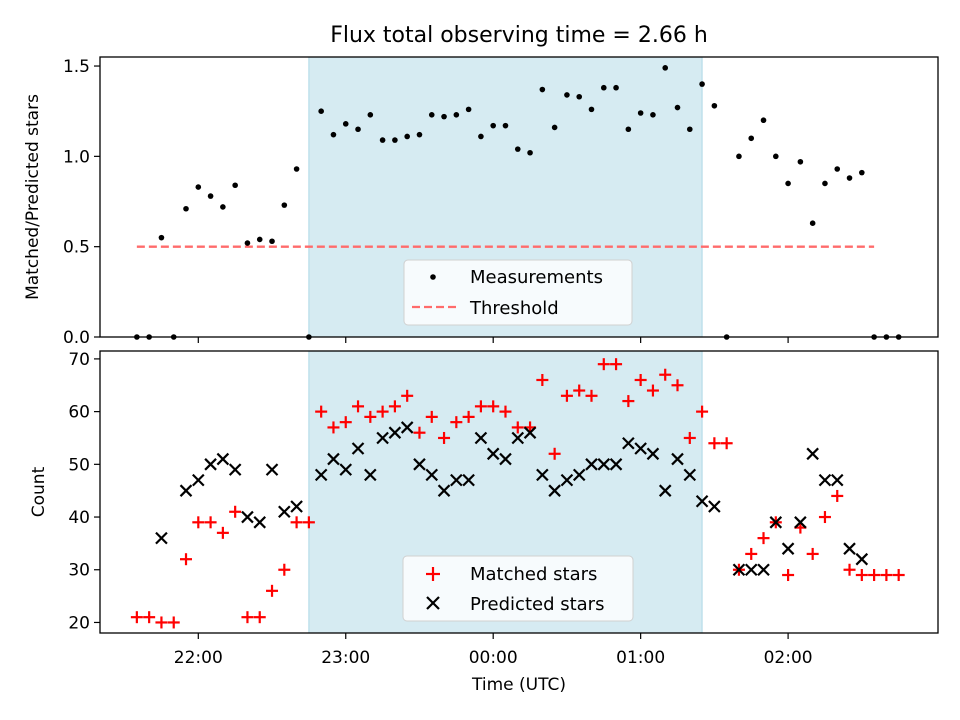  I want to click on x-axis-label: Time (UTC), so click(518, 685).